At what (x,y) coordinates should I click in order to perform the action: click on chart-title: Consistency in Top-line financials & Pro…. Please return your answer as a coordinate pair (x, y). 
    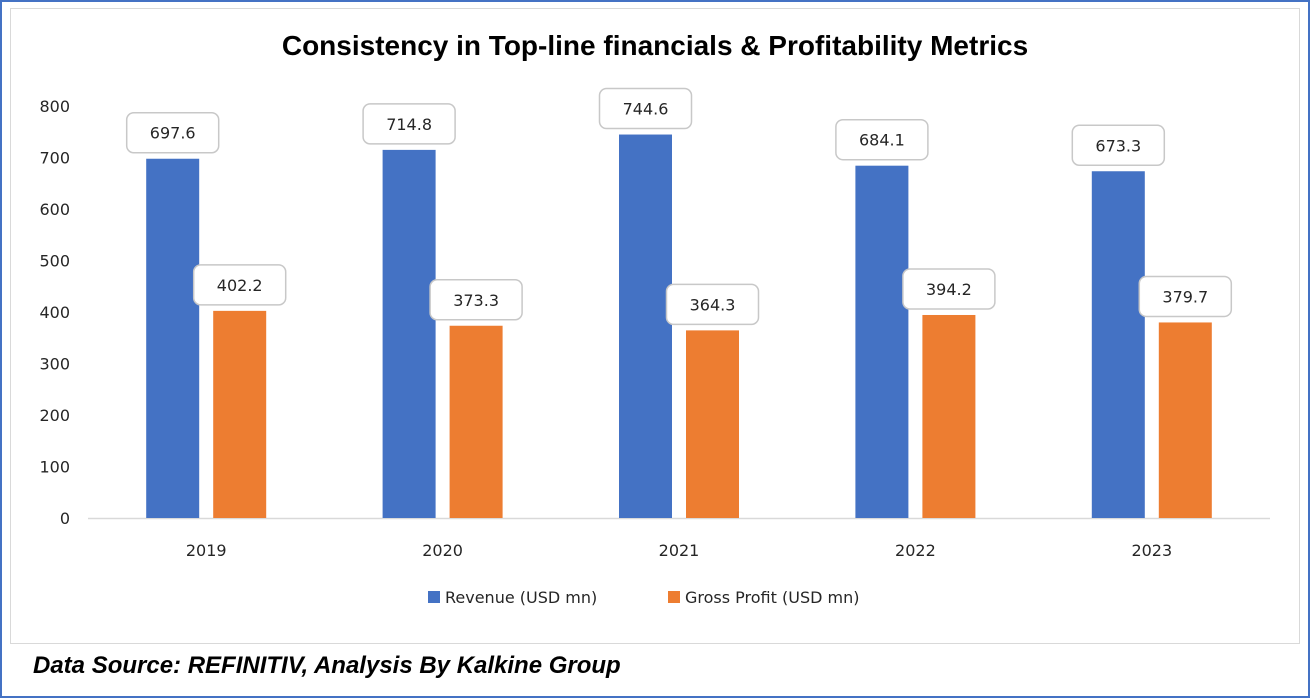
    Looking at the image, I should click on (655, 45).